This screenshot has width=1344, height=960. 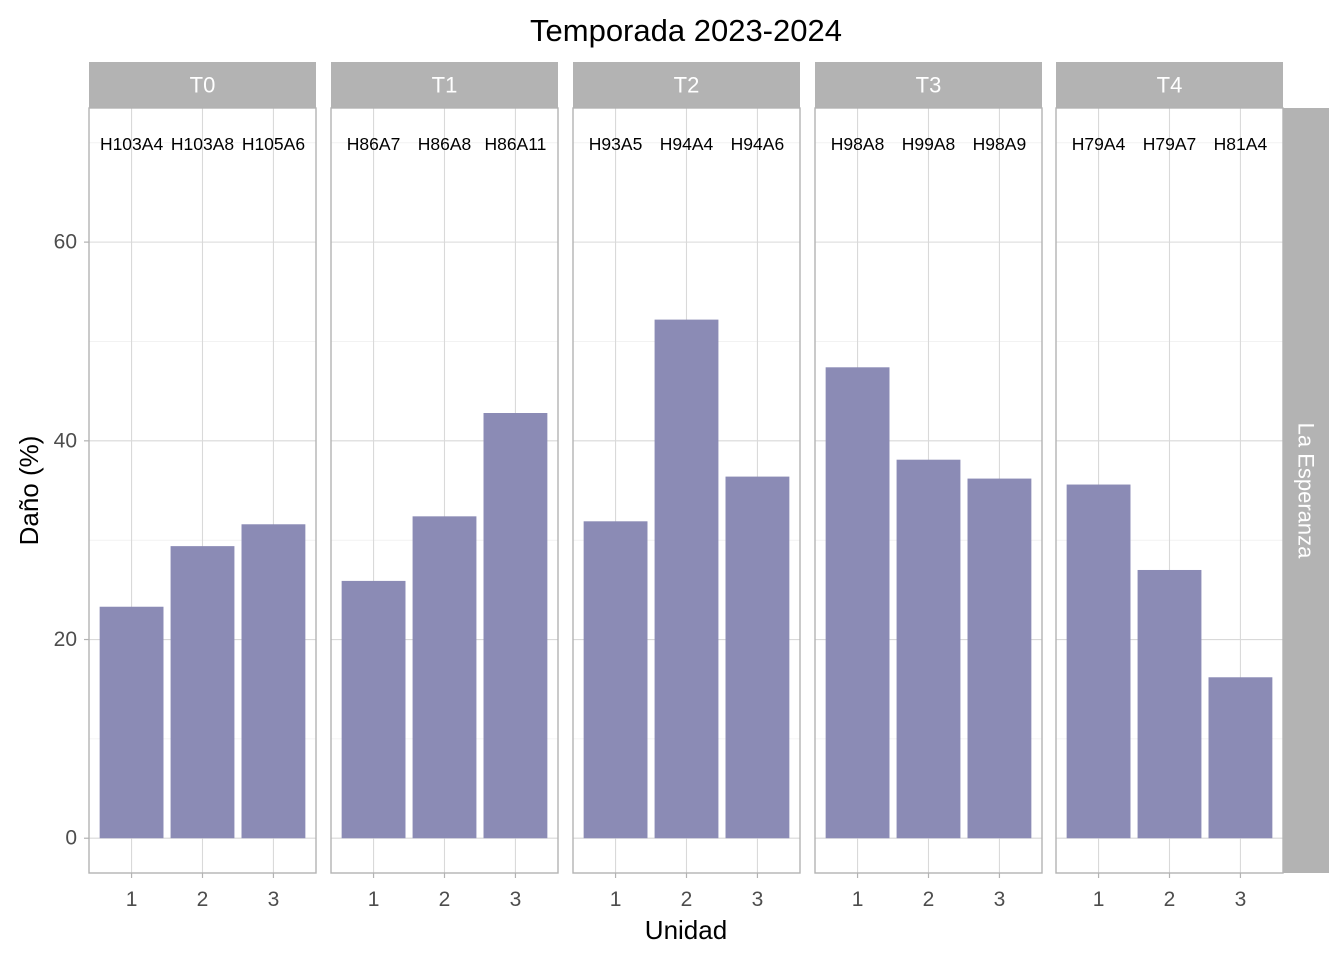 I want to click on bar-annotation-label: H98A9, so click(x=1000, y=144).